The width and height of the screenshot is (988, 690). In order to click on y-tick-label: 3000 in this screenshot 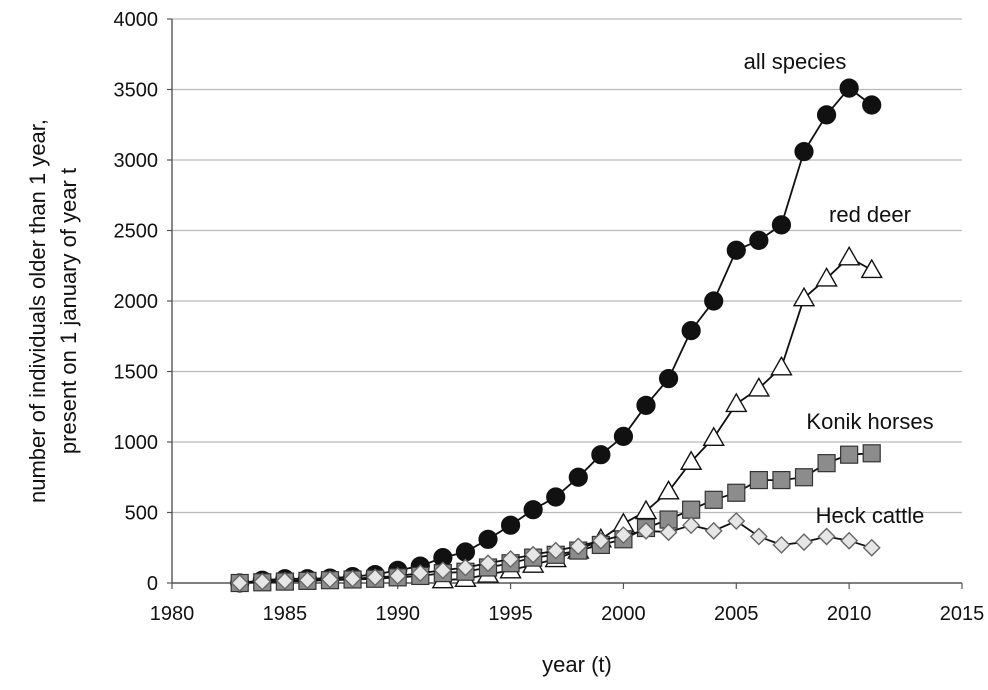, I will do `click(136, 161)`.